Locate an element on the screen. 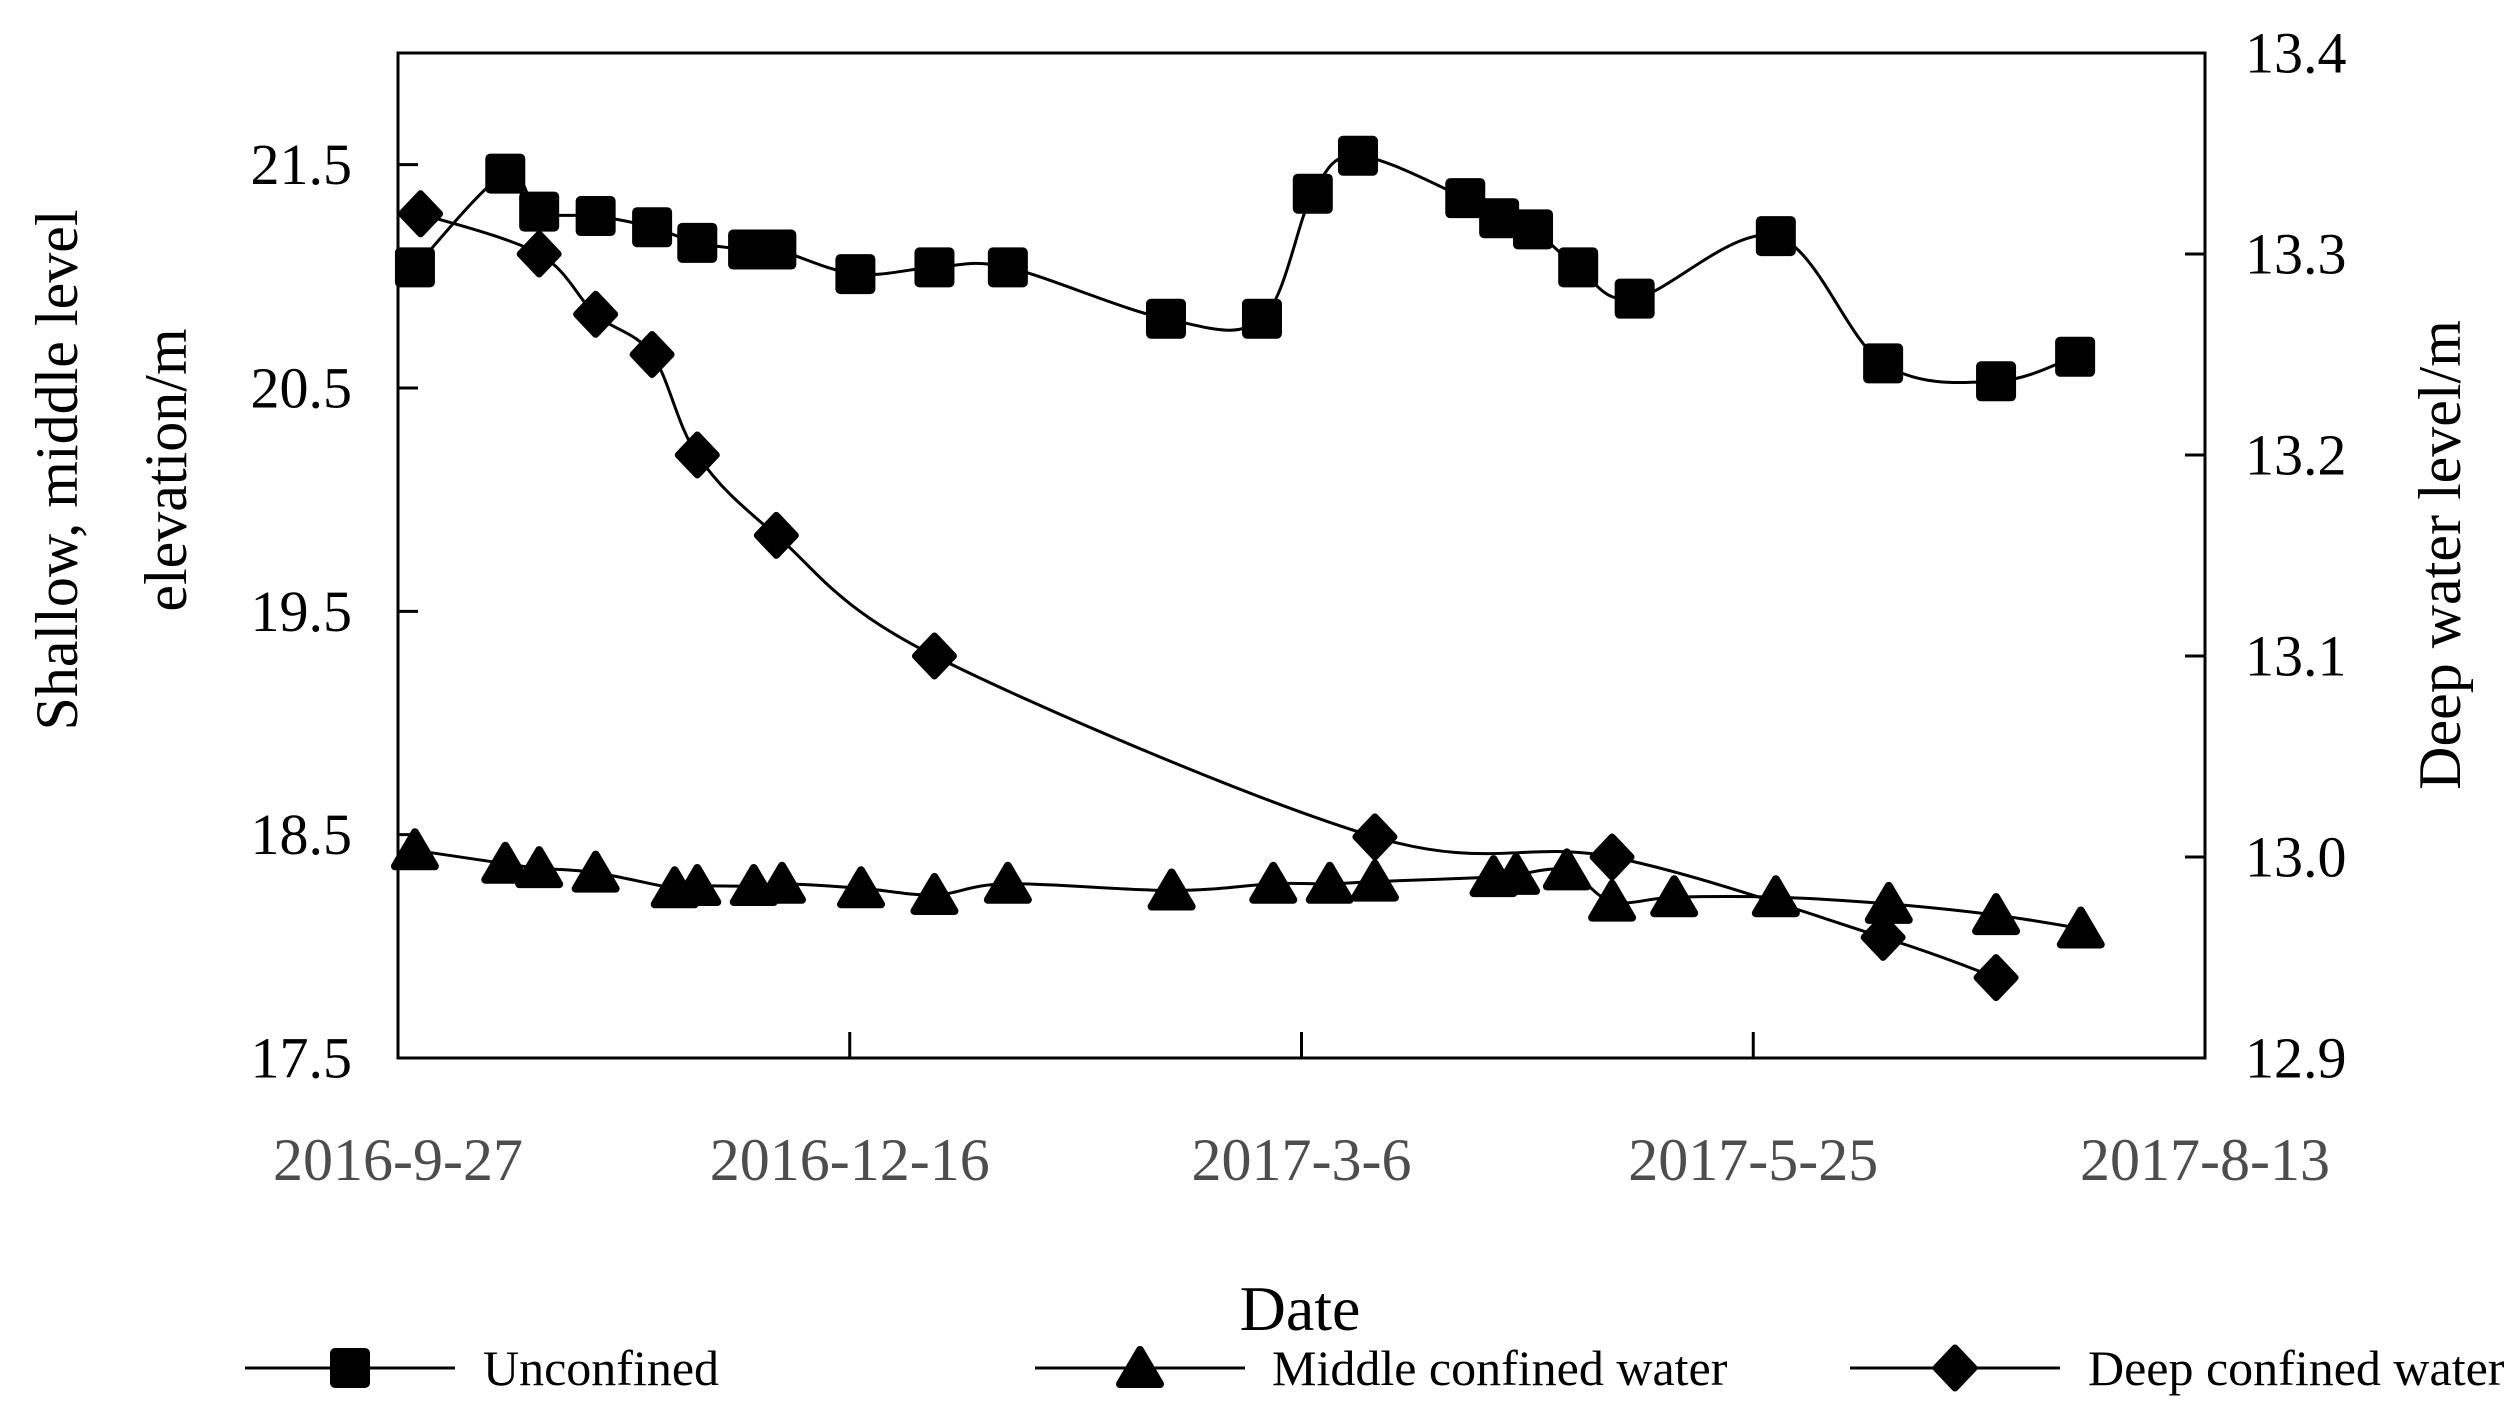 Image resolution: width=2506 pixels, height=1415 pixels. y-right-tick-label: 13.4 is located at coordinates (2296, 53).